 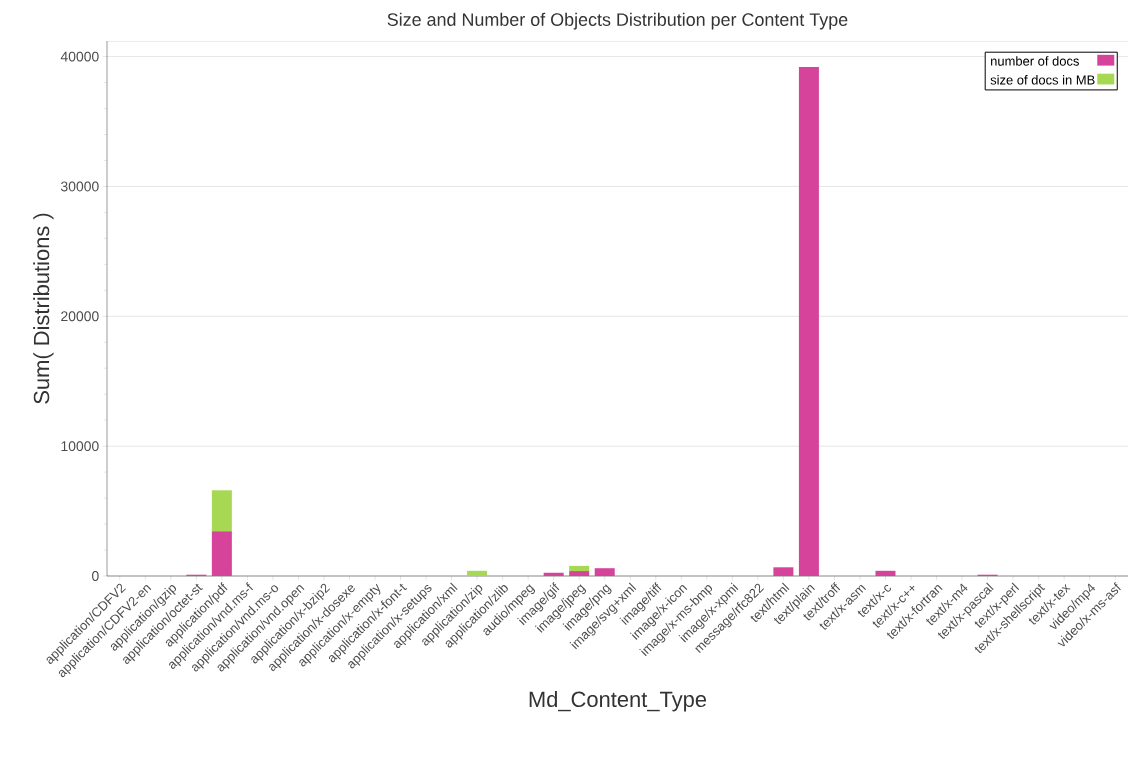 What do you see at coordinates (80, 316) in the screenshot?
I see `y-tick-label: 20000` at bounding box center [80, 316].